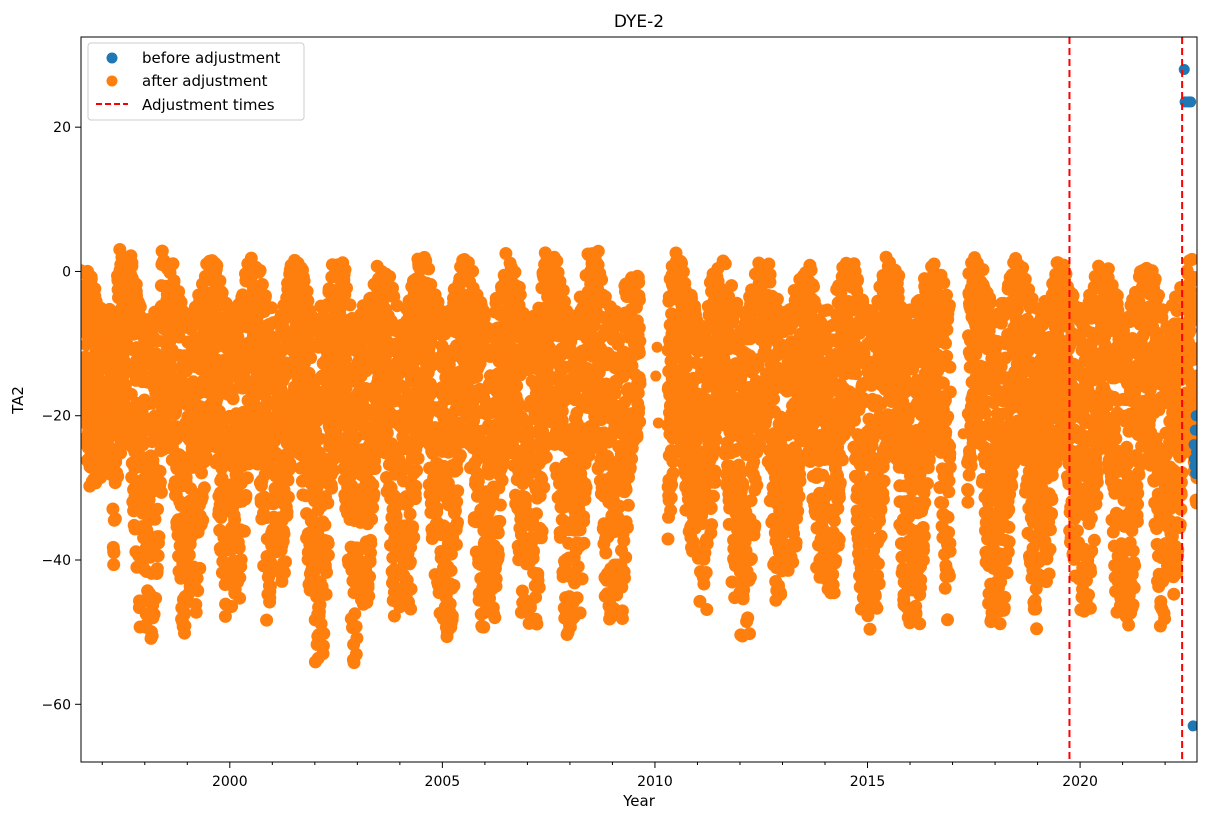 This screenshot has width=1208, height=822. What do you see at coordinates (639, 22) in the screenshot?
I see `chart-title: DYE-2` at bounding box center [639, 22].